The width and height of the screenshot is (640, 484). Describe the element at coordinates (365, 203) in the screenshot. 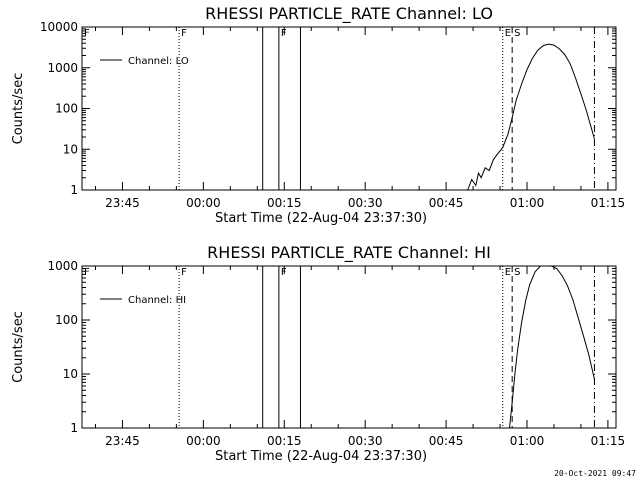

I see `x-tick-label-lo: 00:30` at that location.